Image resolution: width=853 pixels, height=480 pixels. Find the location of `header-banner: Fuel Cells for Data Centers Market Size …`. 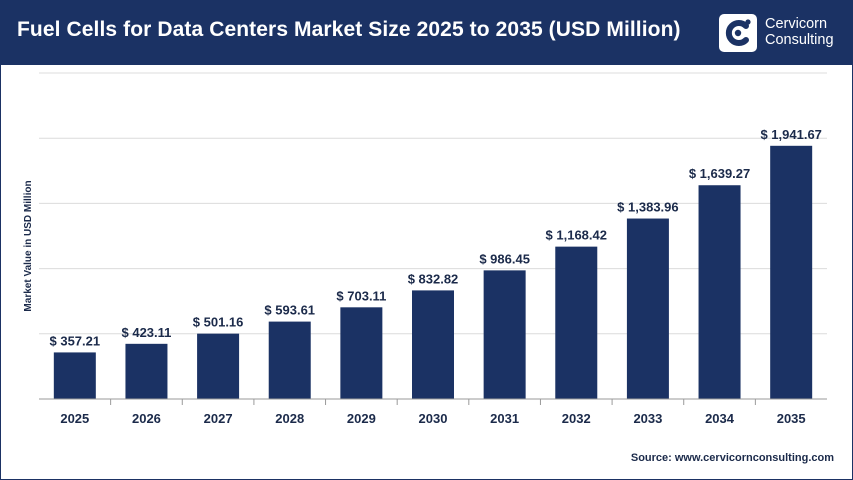

header-banner: Fuel Cells for Data Centers Market Size … is located at coordinates (426, 33).